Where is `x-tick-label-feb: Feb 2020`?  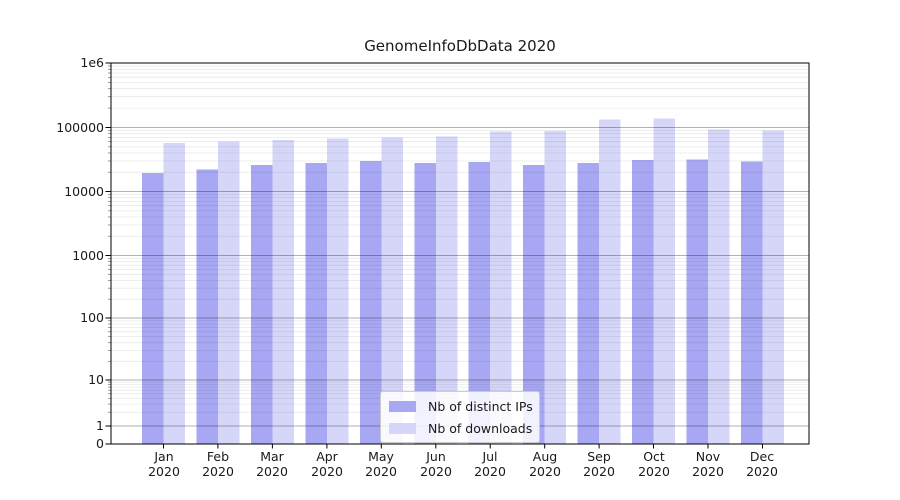 x-tick-label-feb: Feb 2020 is located at coordinates (218, 464).